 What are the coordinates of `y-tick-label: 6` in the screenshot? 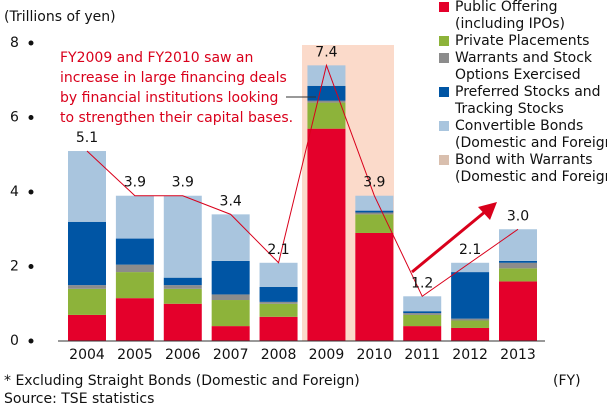 It's located at (14, 118).